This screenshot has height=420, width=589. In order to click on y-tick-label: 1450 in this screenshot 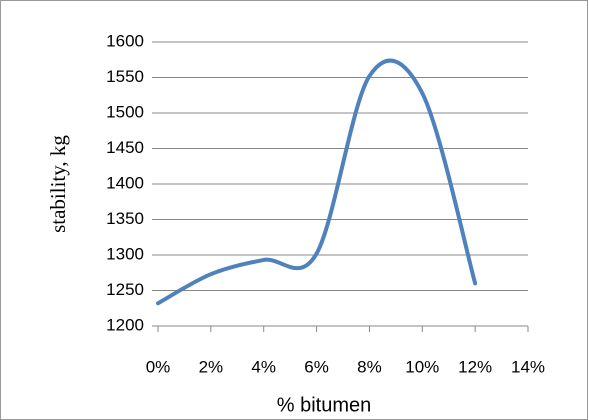, I will do `click(125, 147)`.